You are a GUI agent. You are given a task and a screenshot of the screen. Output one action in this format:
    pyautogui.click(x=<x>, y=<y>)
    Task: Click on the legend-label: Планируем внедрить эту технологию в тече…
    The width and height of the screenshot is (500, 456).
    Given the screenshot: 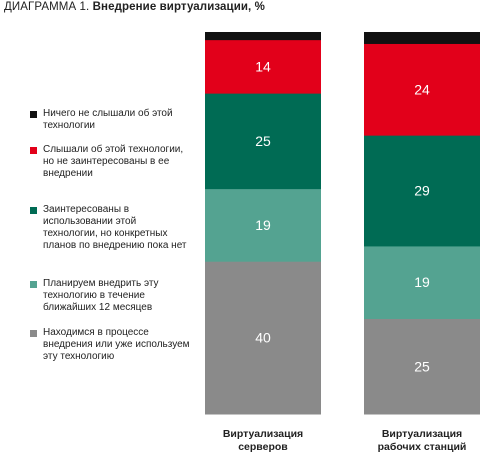 What is the action you would take?
    pyautogui.click(x=101, y=295)
    